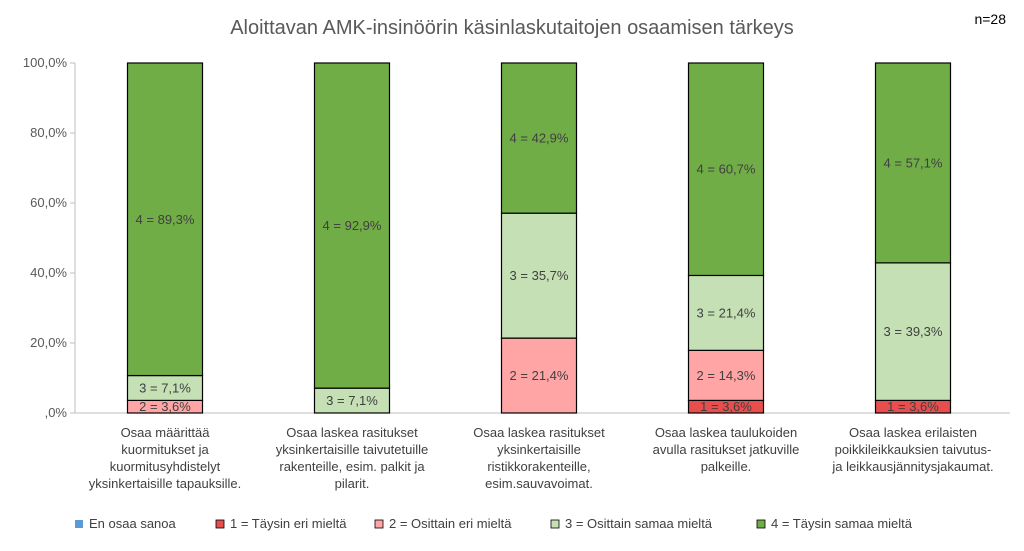 This screenshot has height=551, width=1024. I want to click on data-label: 4 = 89,3%, so click(165, 219).